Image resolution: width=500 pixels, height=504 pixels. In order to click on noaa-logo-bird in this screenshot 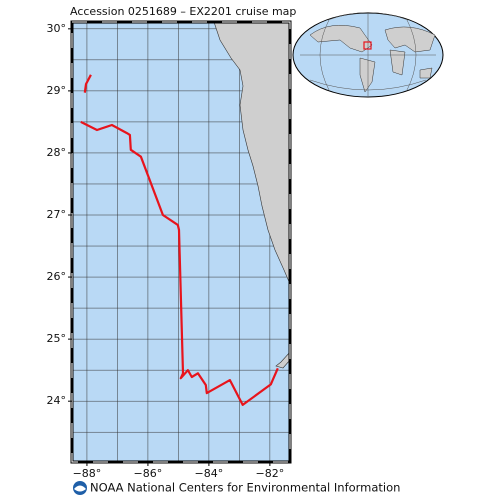, I will do `click(80, 488)`.